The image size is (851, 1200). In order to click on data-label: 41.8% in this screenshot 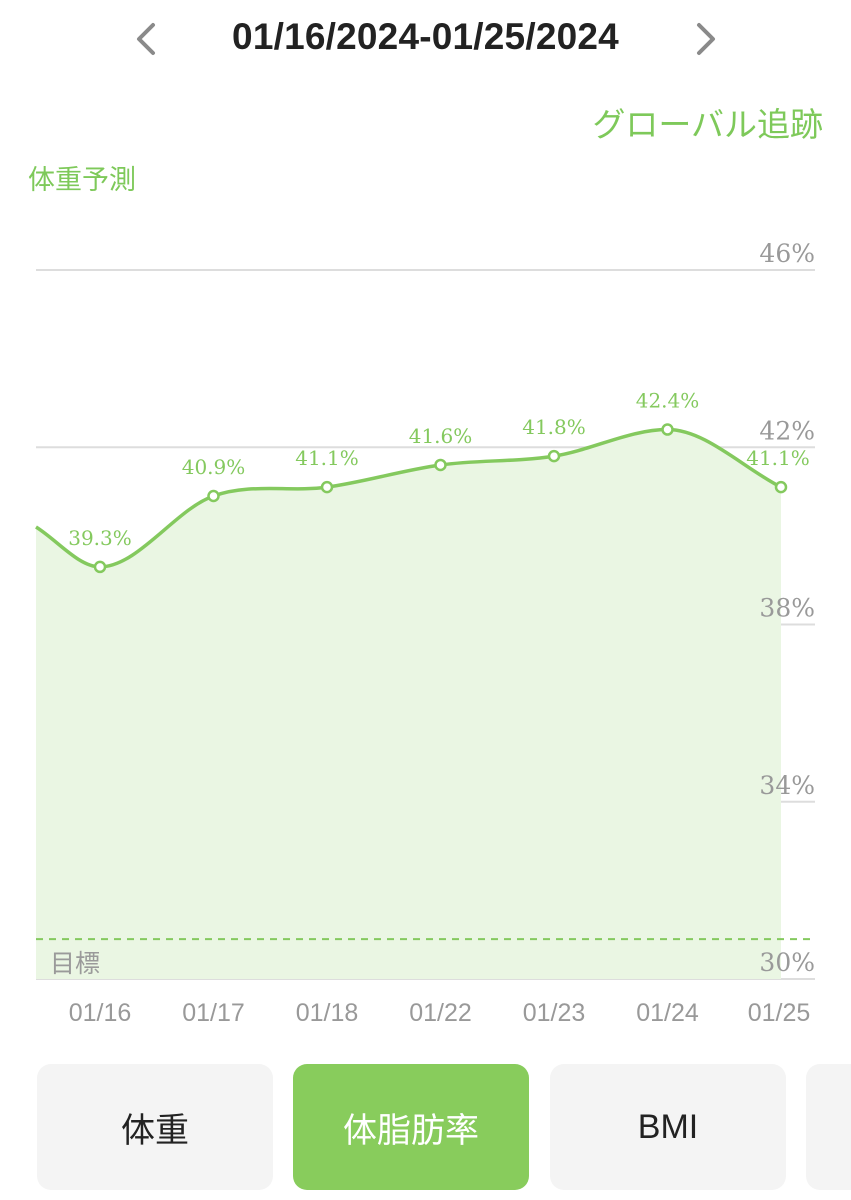, I will do `click(554, 427)`.